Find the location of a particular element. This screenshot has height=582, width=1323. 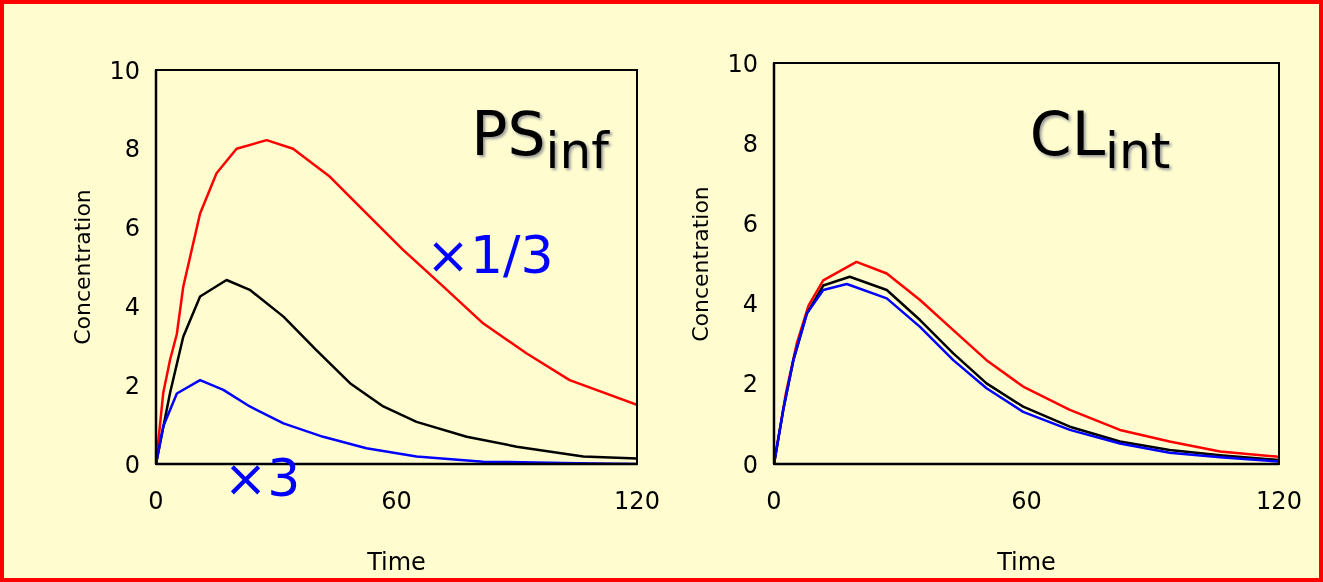

annotation: ×3 is located at coordinates (262, 478).